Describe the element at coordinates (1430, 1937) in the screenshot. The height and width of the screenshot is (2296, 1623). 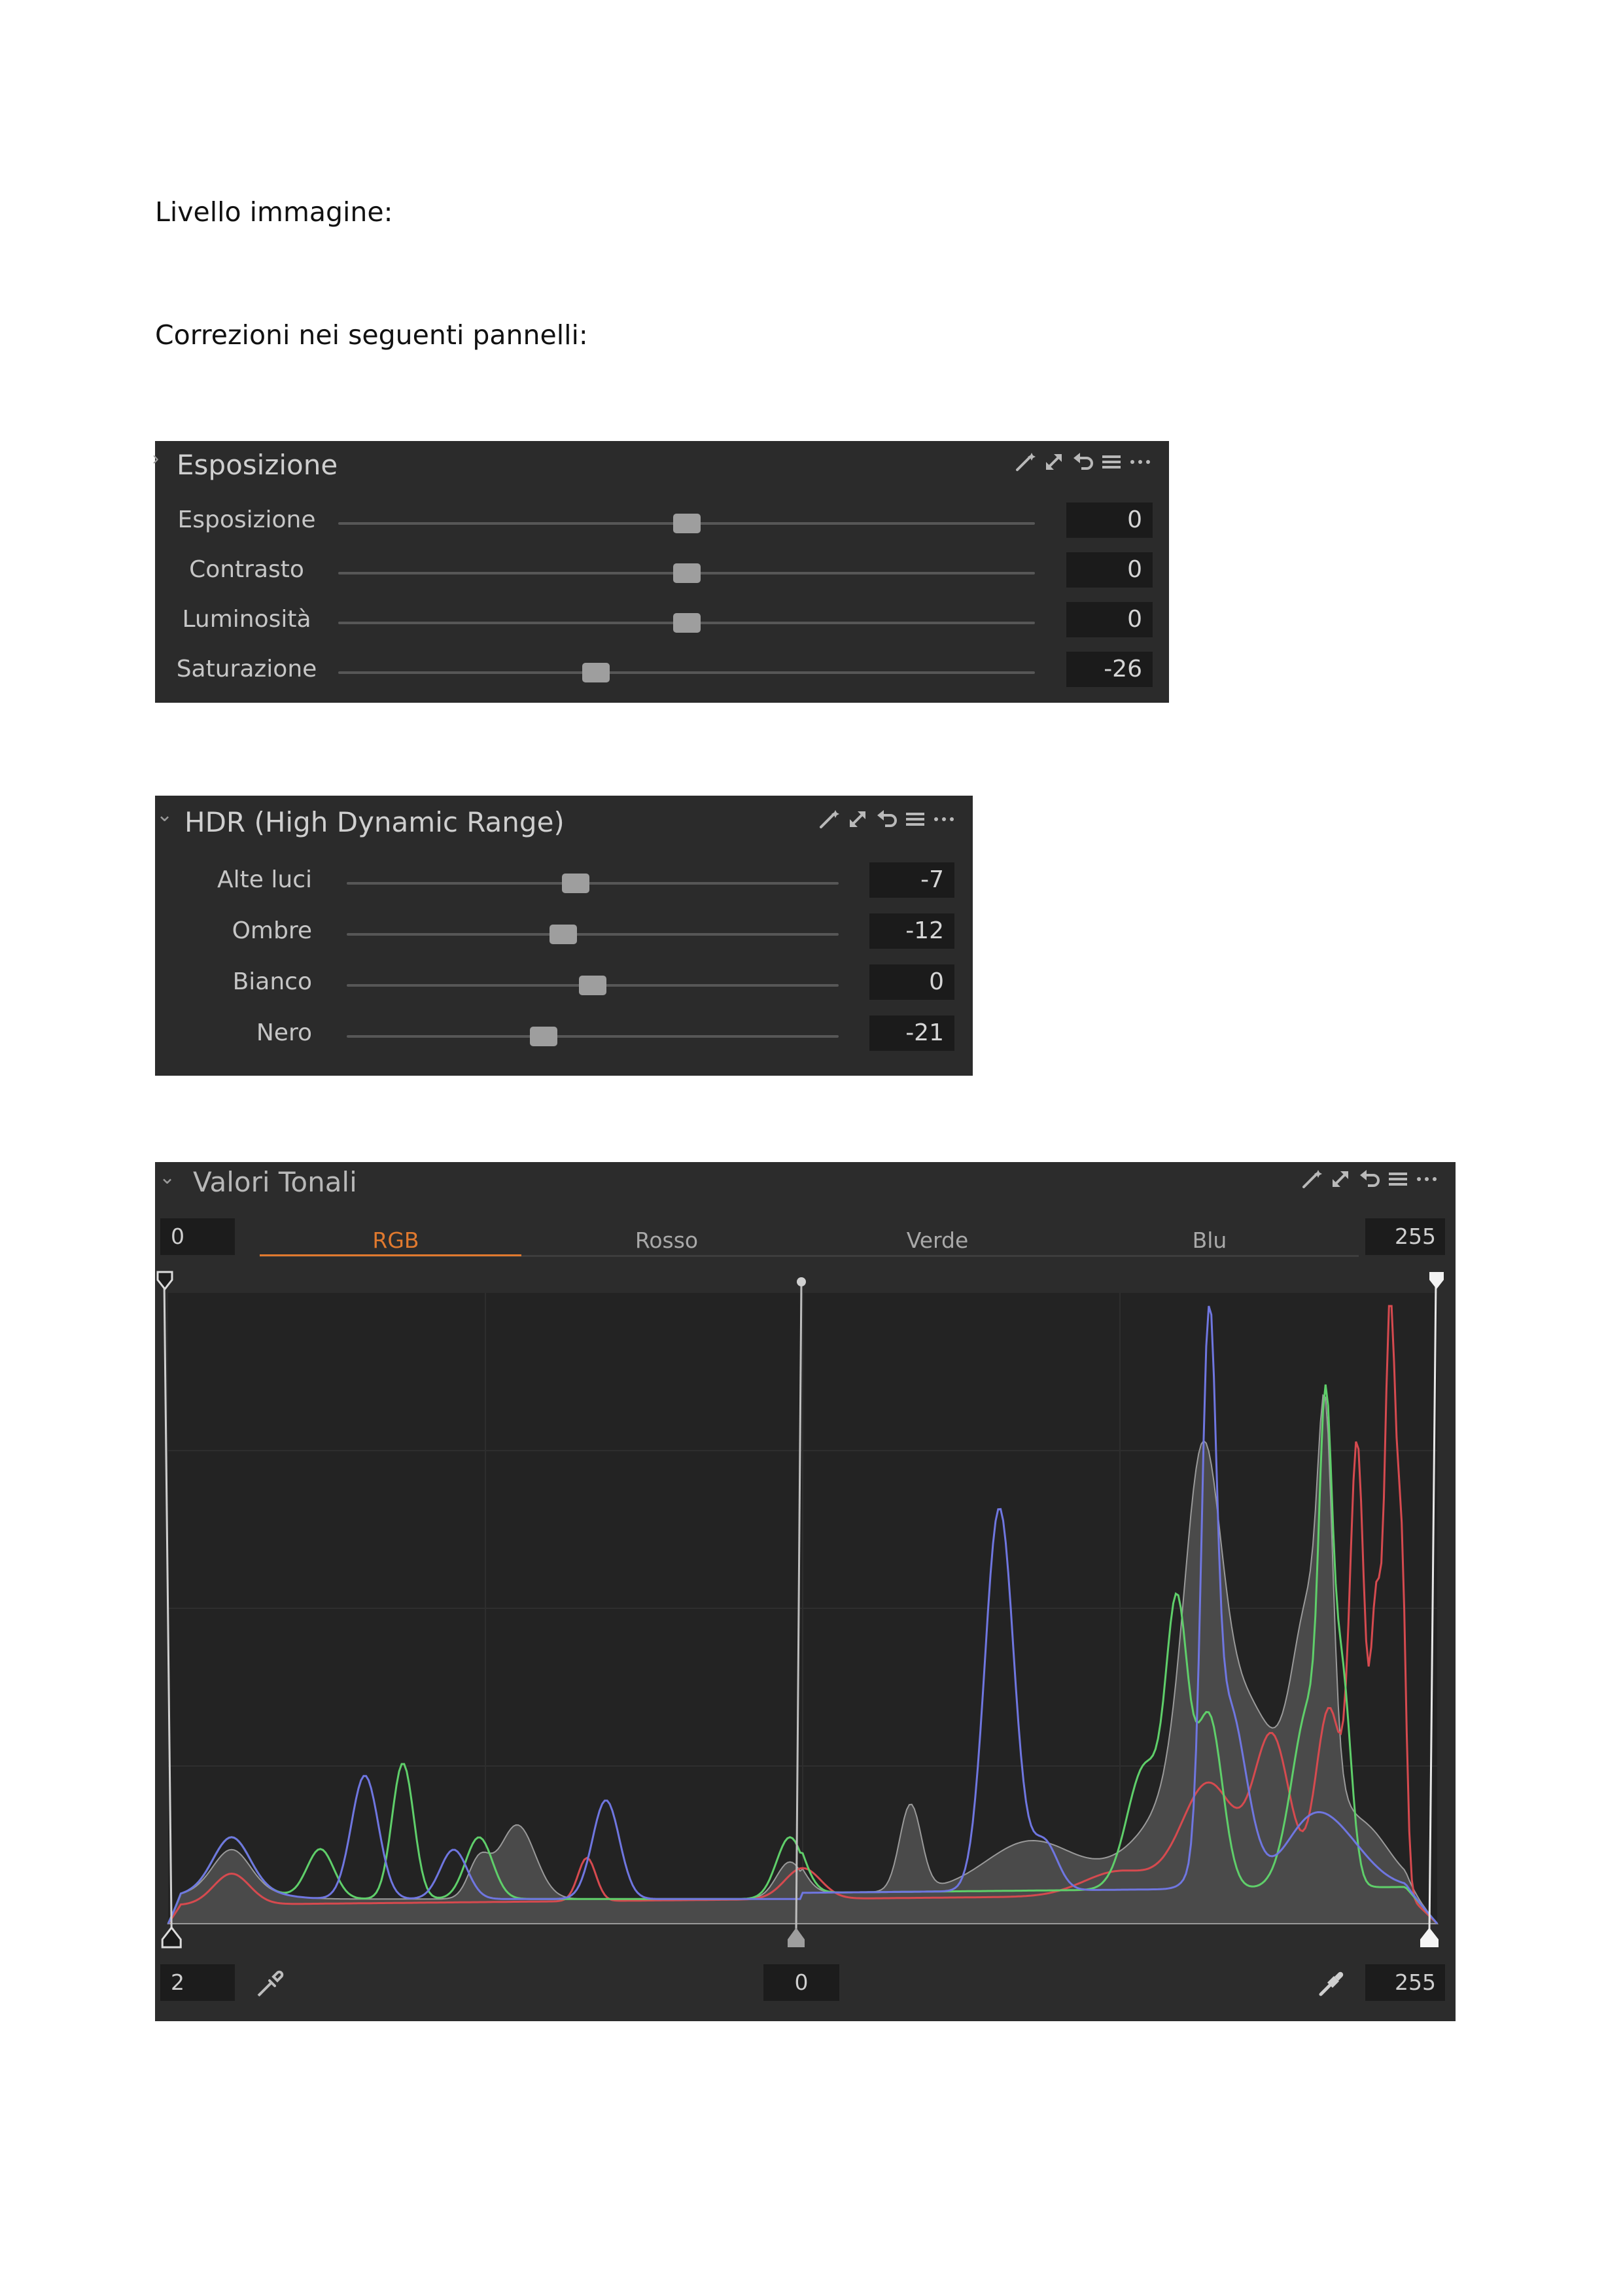
I see `output-white-handle` at that location.